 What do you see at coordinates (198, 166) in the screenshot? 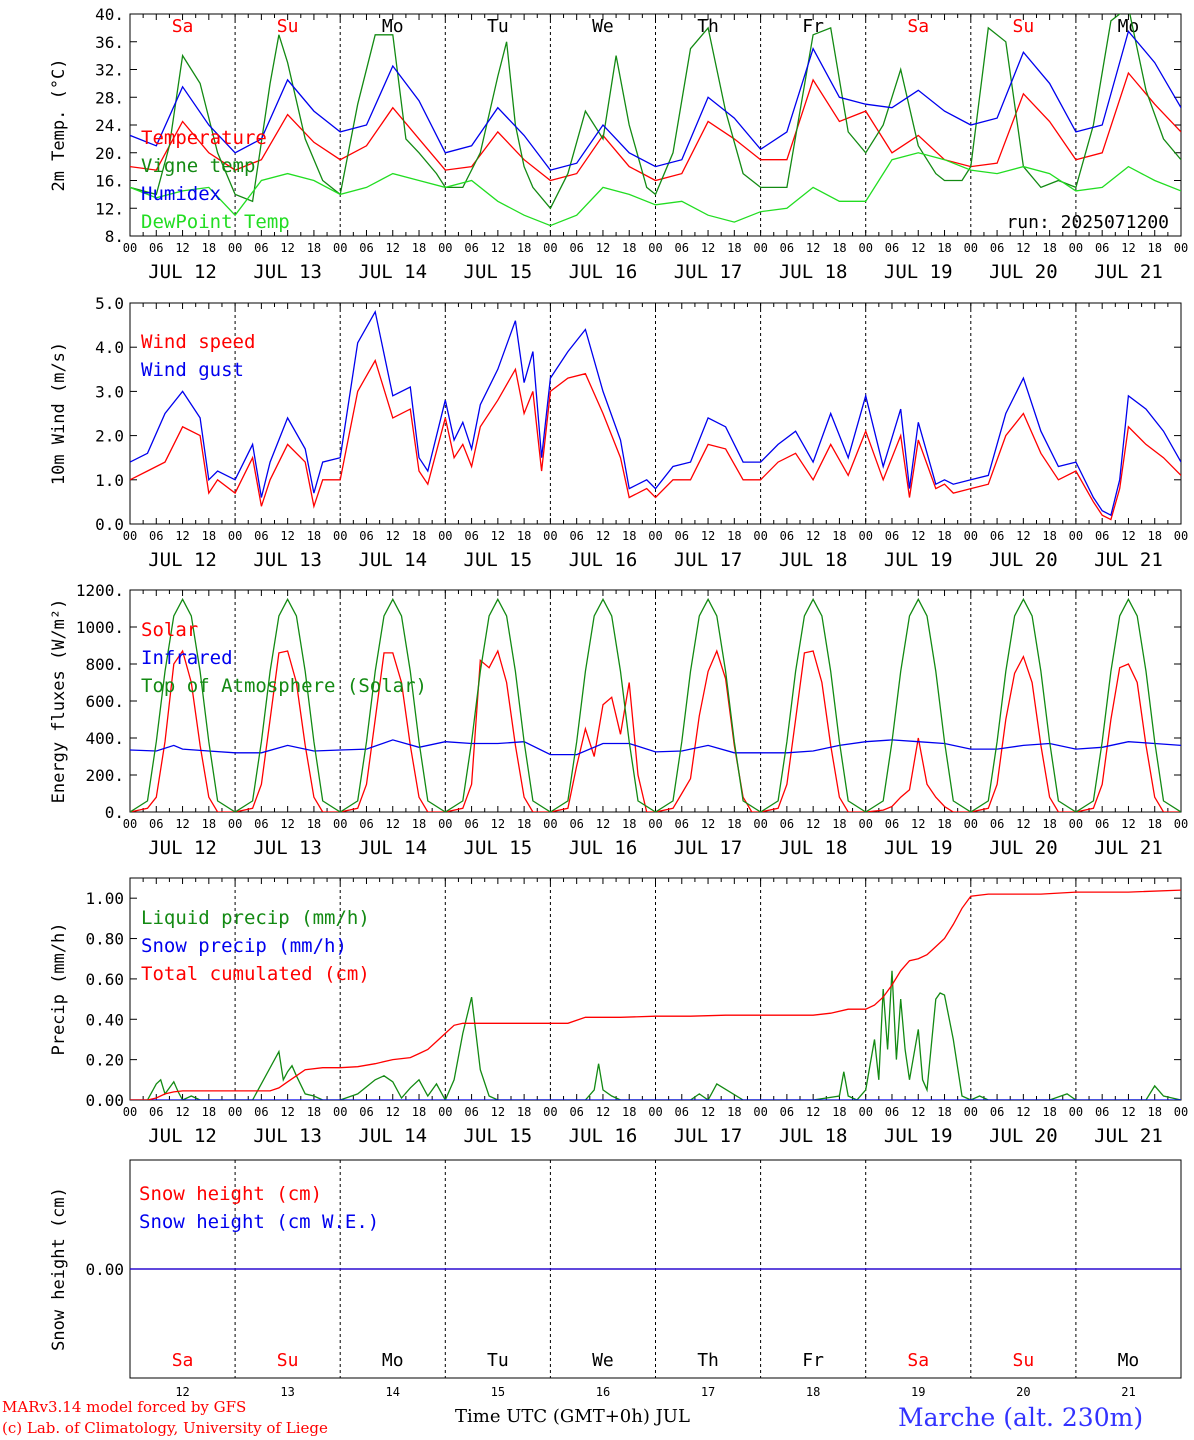
I see `legend-entry: Vigne temp` at bounding box center [198, 166].